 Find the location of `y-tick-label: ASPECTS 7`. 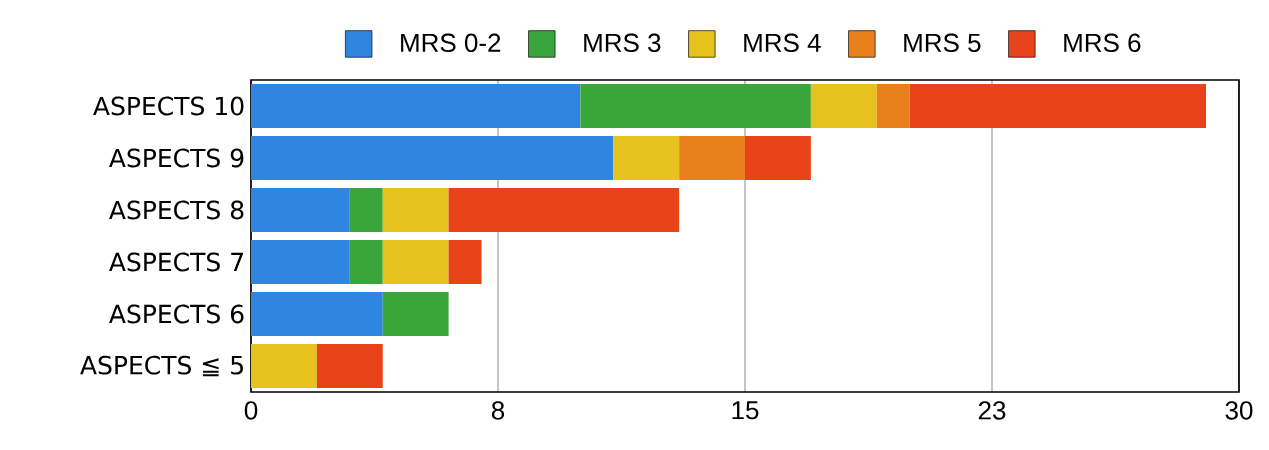

y-tick-label: ASPECTS 7 is located at coordinates (176, 262).